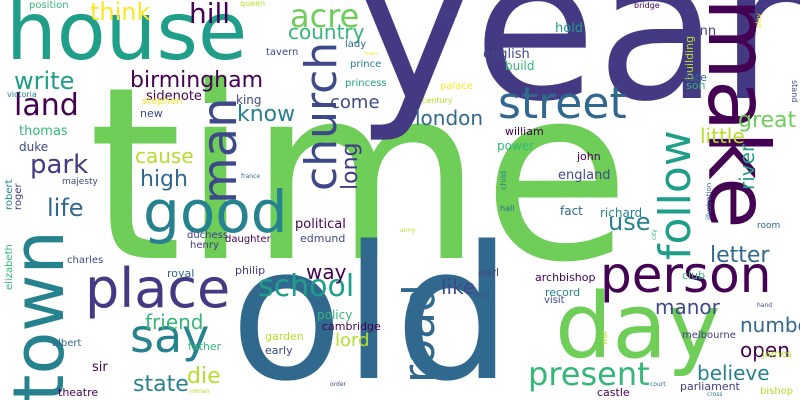  Describe the element at coordinates (326, 32) in the screenshot. I see `word-country: country` at that location.